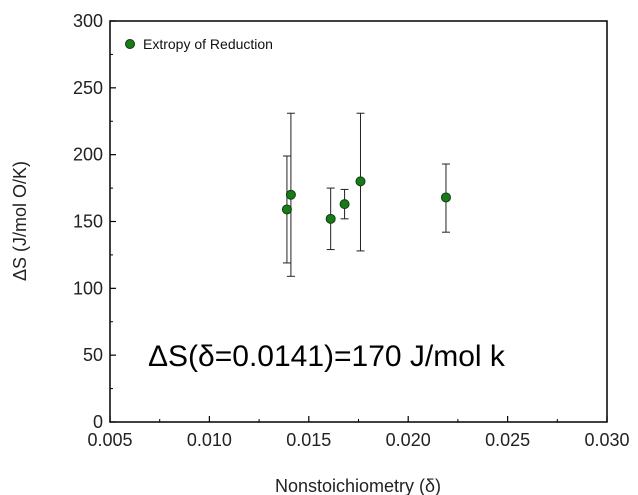 This screenshot has height=495, width=638. Describe the element at coordinates (408, 440) in the screenshot. I see `x-tick-label: 0.020` at that location.